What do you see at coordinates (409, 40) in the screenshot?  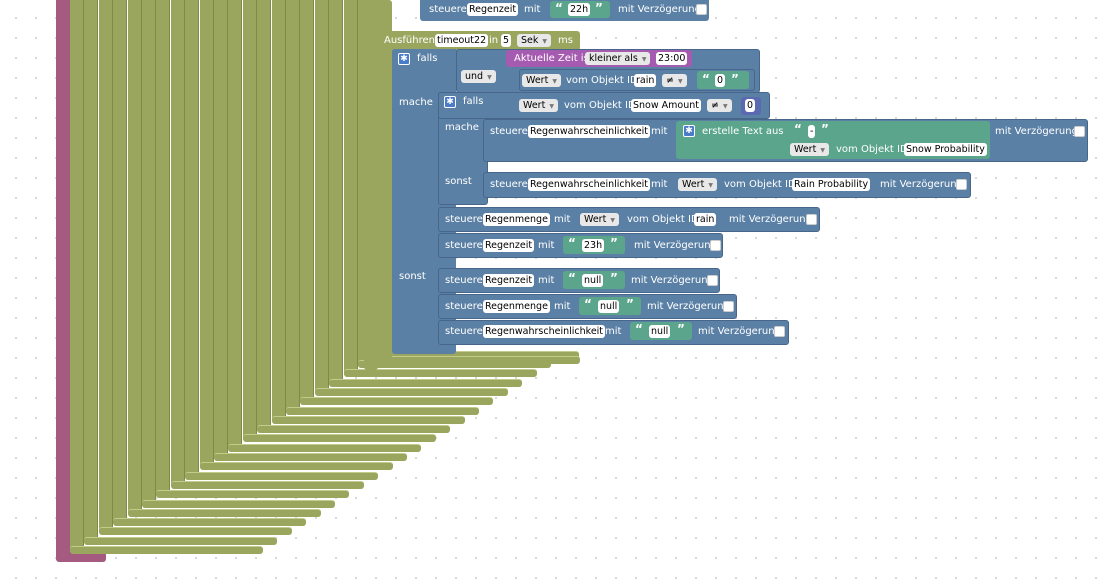 I see `ausfuehren-label: Ausführen` at bounding box center [409, 40].